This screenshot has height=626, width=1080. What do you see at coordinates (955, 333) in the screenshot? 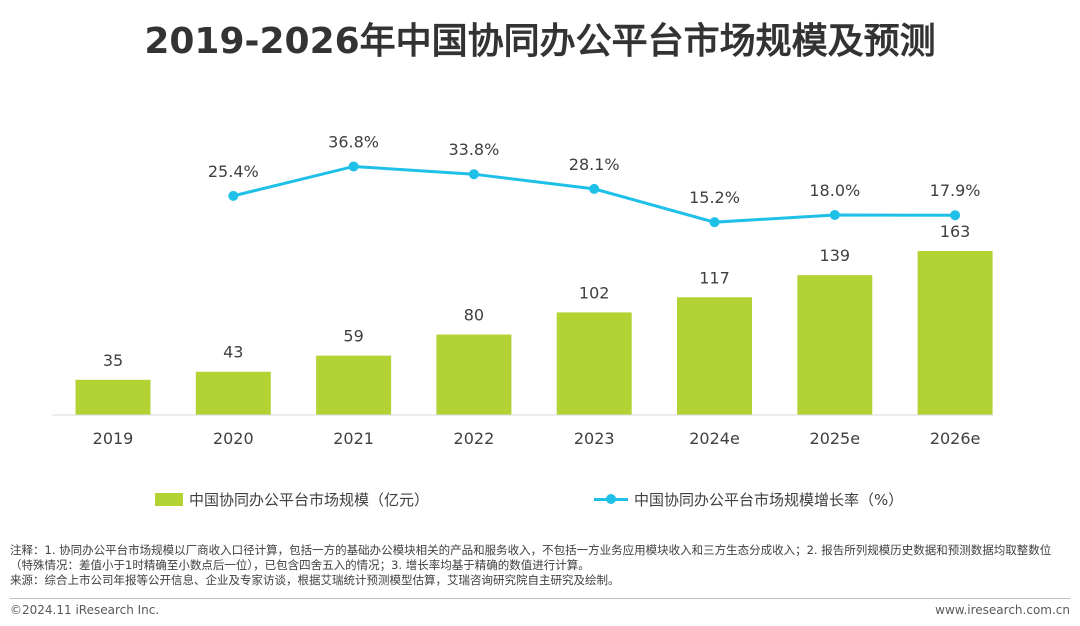
I see `bar-2026e` at bounding box center [955, 333].